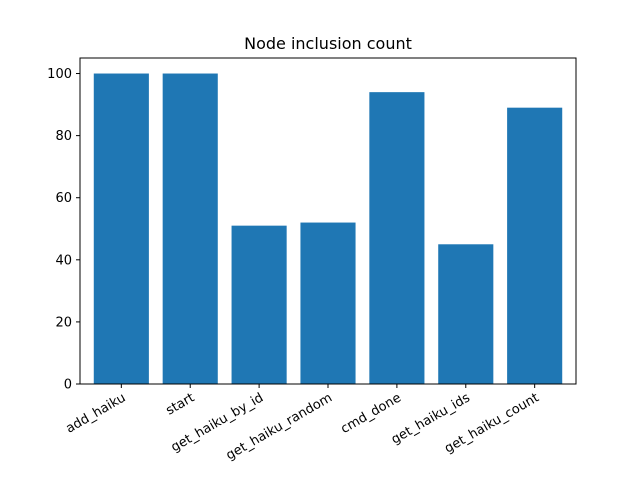 This screenshot has height=480, width=640. I want to click on y-tick-label: 60, so click(63, 198).